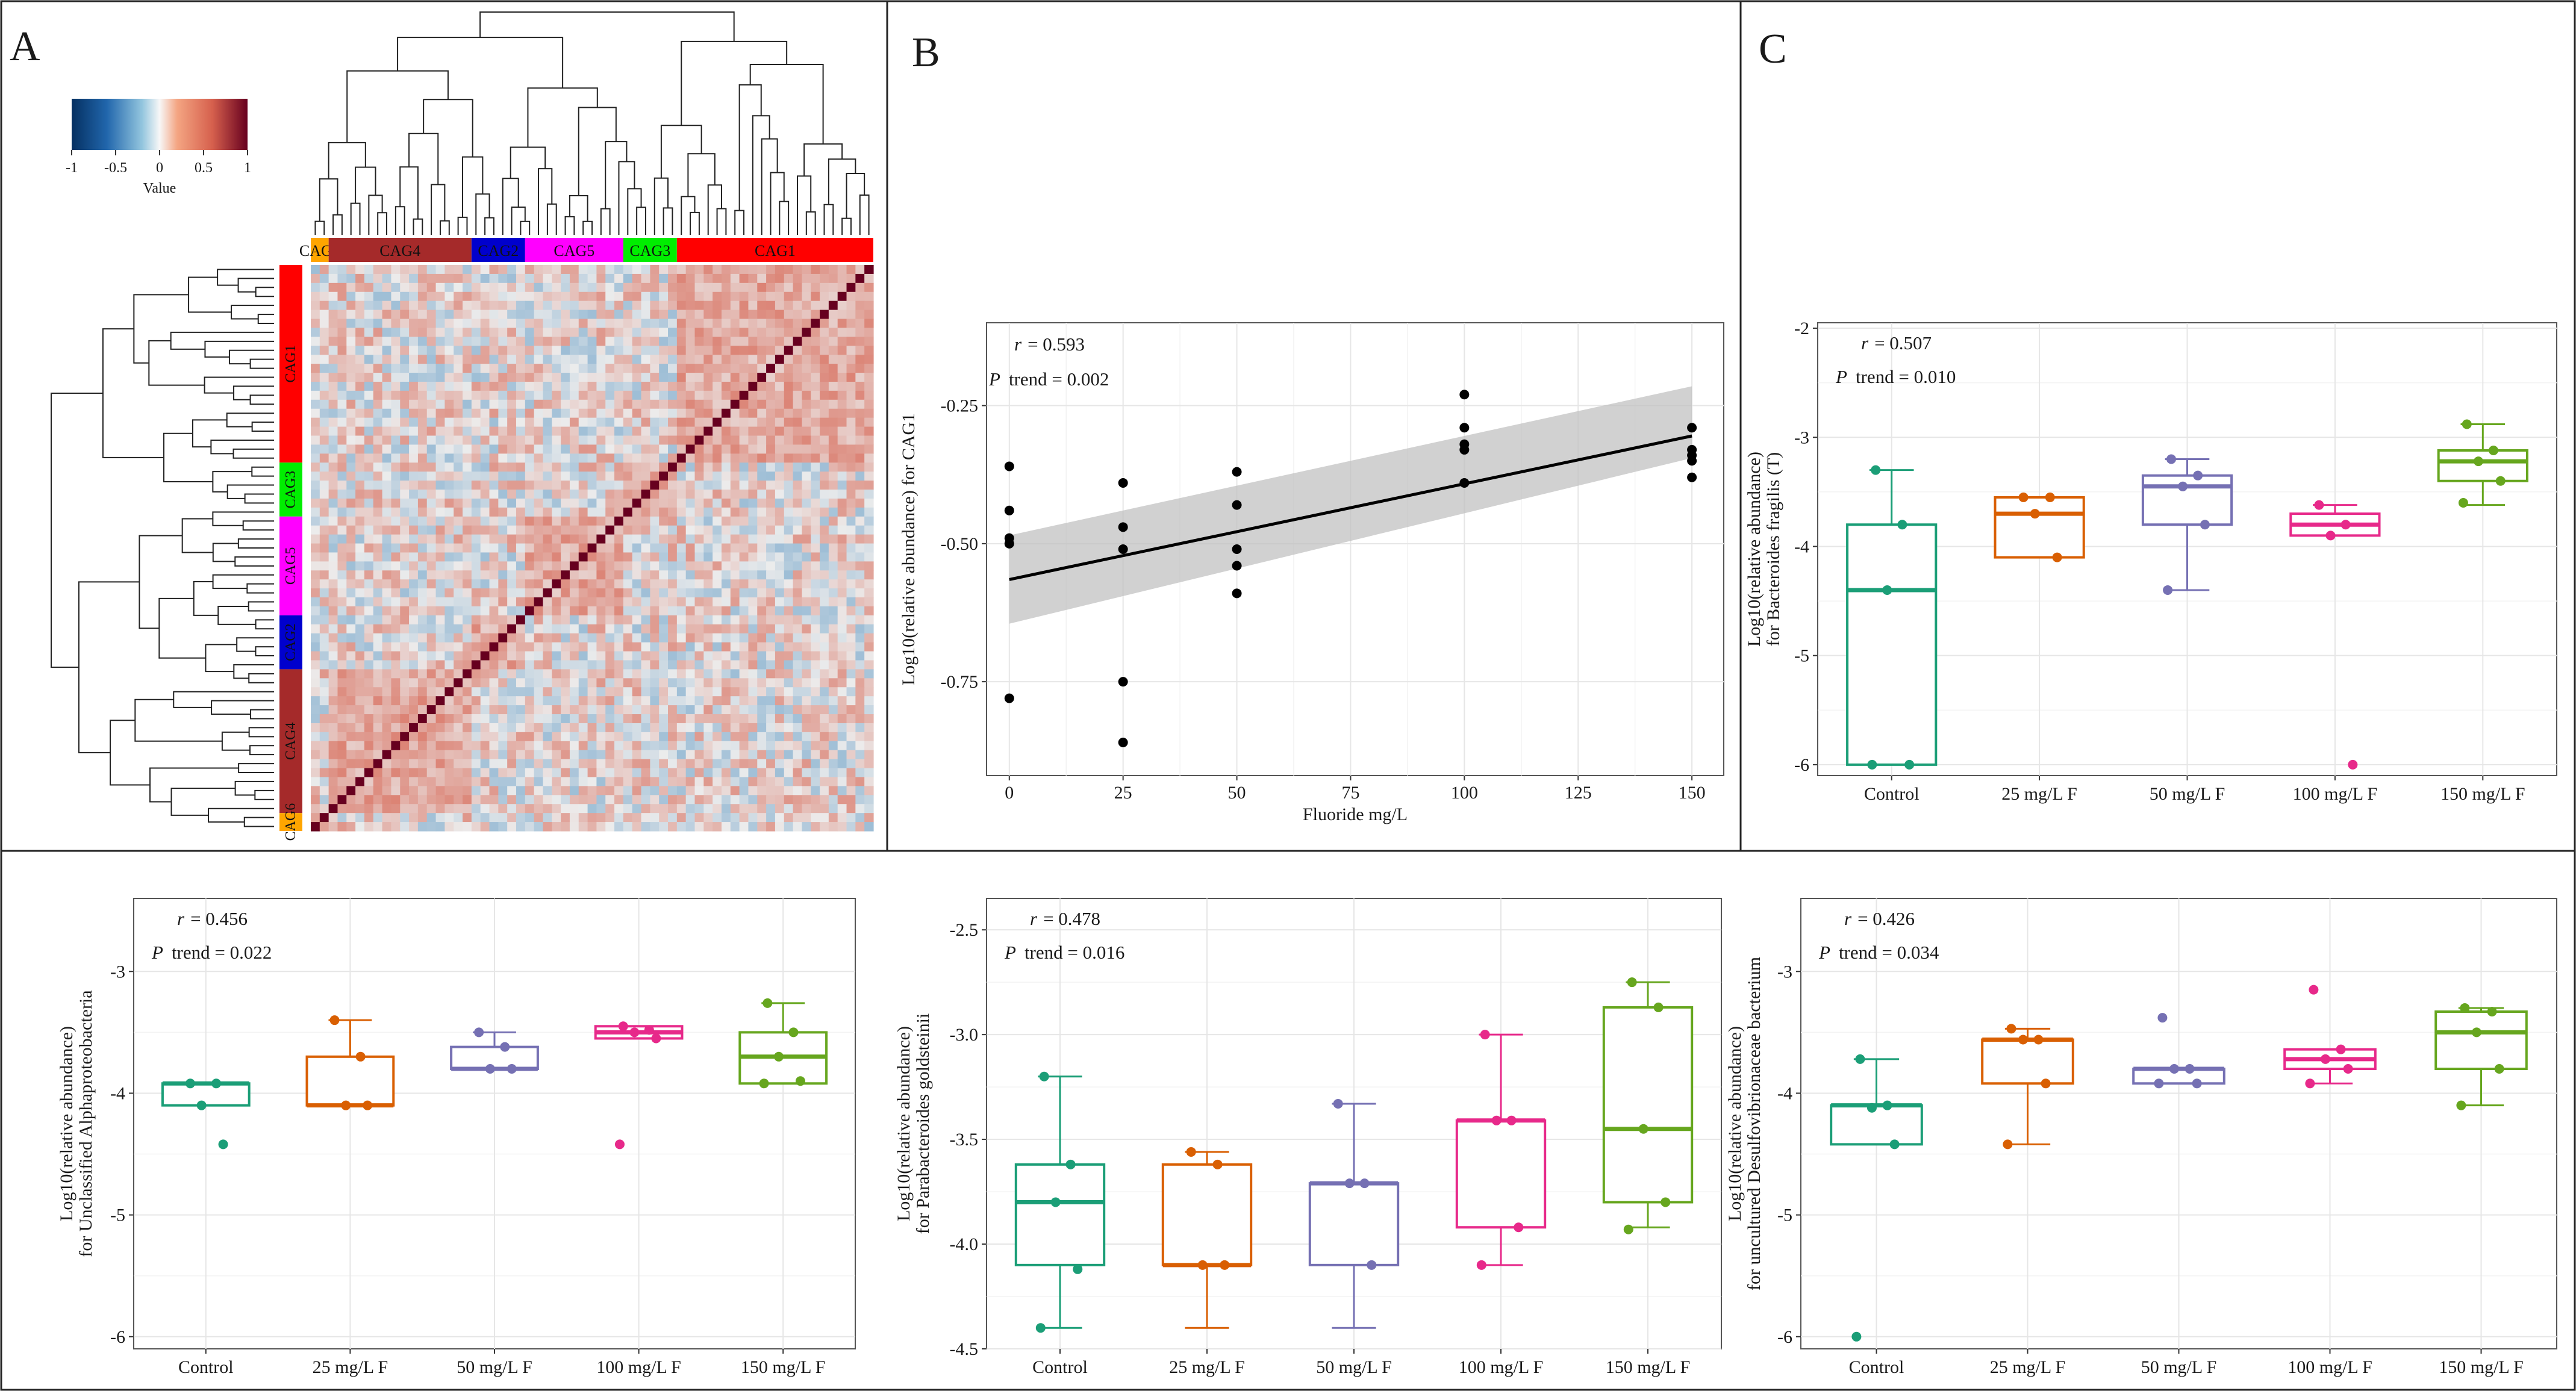 The width and height of the screenshot is (2576, 1391). What do you see at coordinates (994, 379) in the screenshot?
I see `p-symbol: P` at bounding box center [994, 379].